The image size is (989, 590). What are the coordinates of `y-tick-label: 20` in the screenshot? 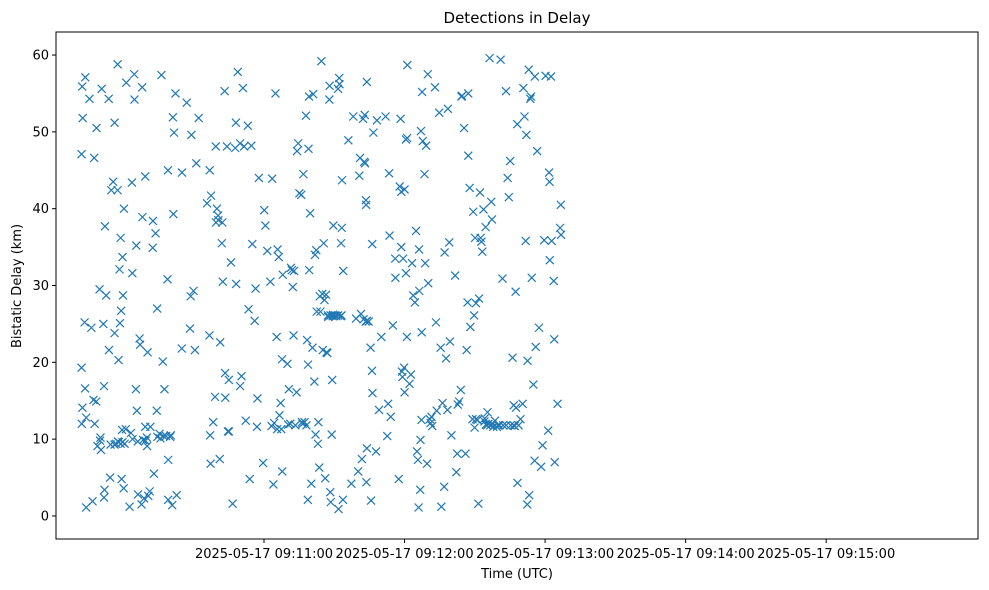 It's located at (40, 363).